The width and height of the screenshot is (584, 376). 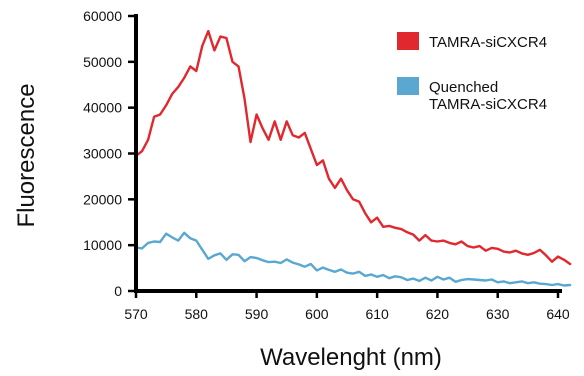 What do you see at coordinates (102, 154) in the screenshot?
I see `y-tick-label: 30000` at bounding box center [102, 154].